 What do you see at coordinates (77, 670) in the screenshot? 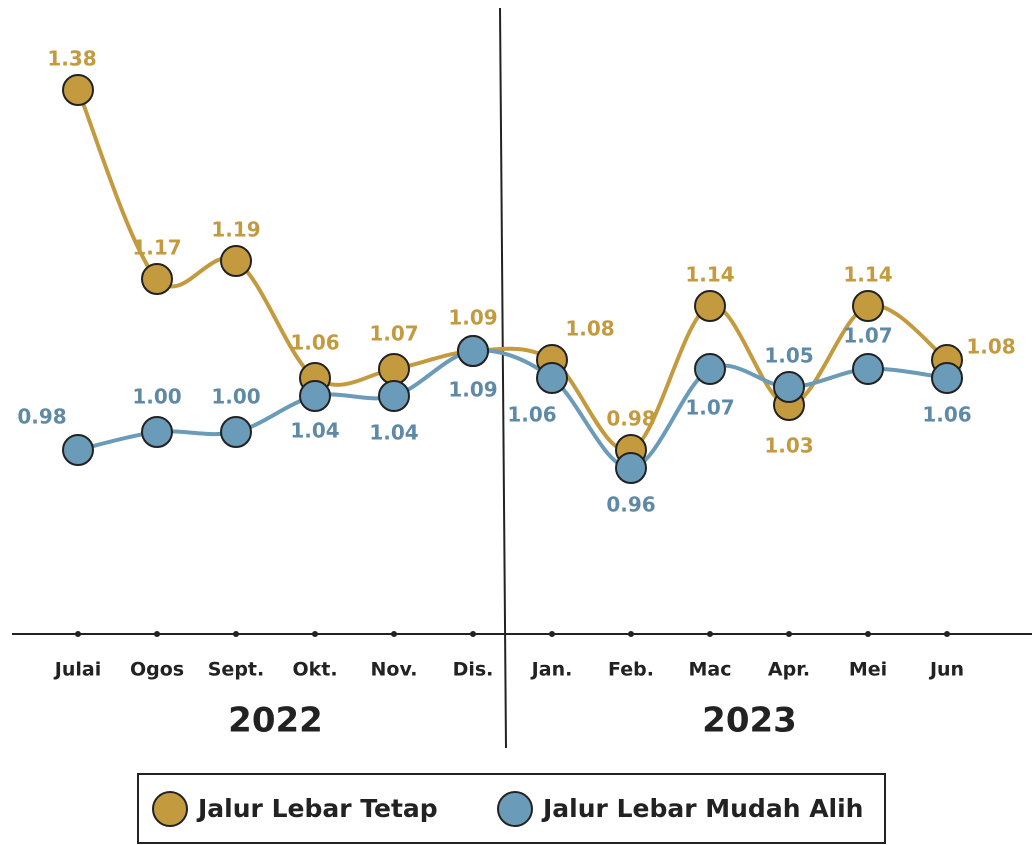
I see `x-tick-label: Julai` at bounding box center [77, 670].